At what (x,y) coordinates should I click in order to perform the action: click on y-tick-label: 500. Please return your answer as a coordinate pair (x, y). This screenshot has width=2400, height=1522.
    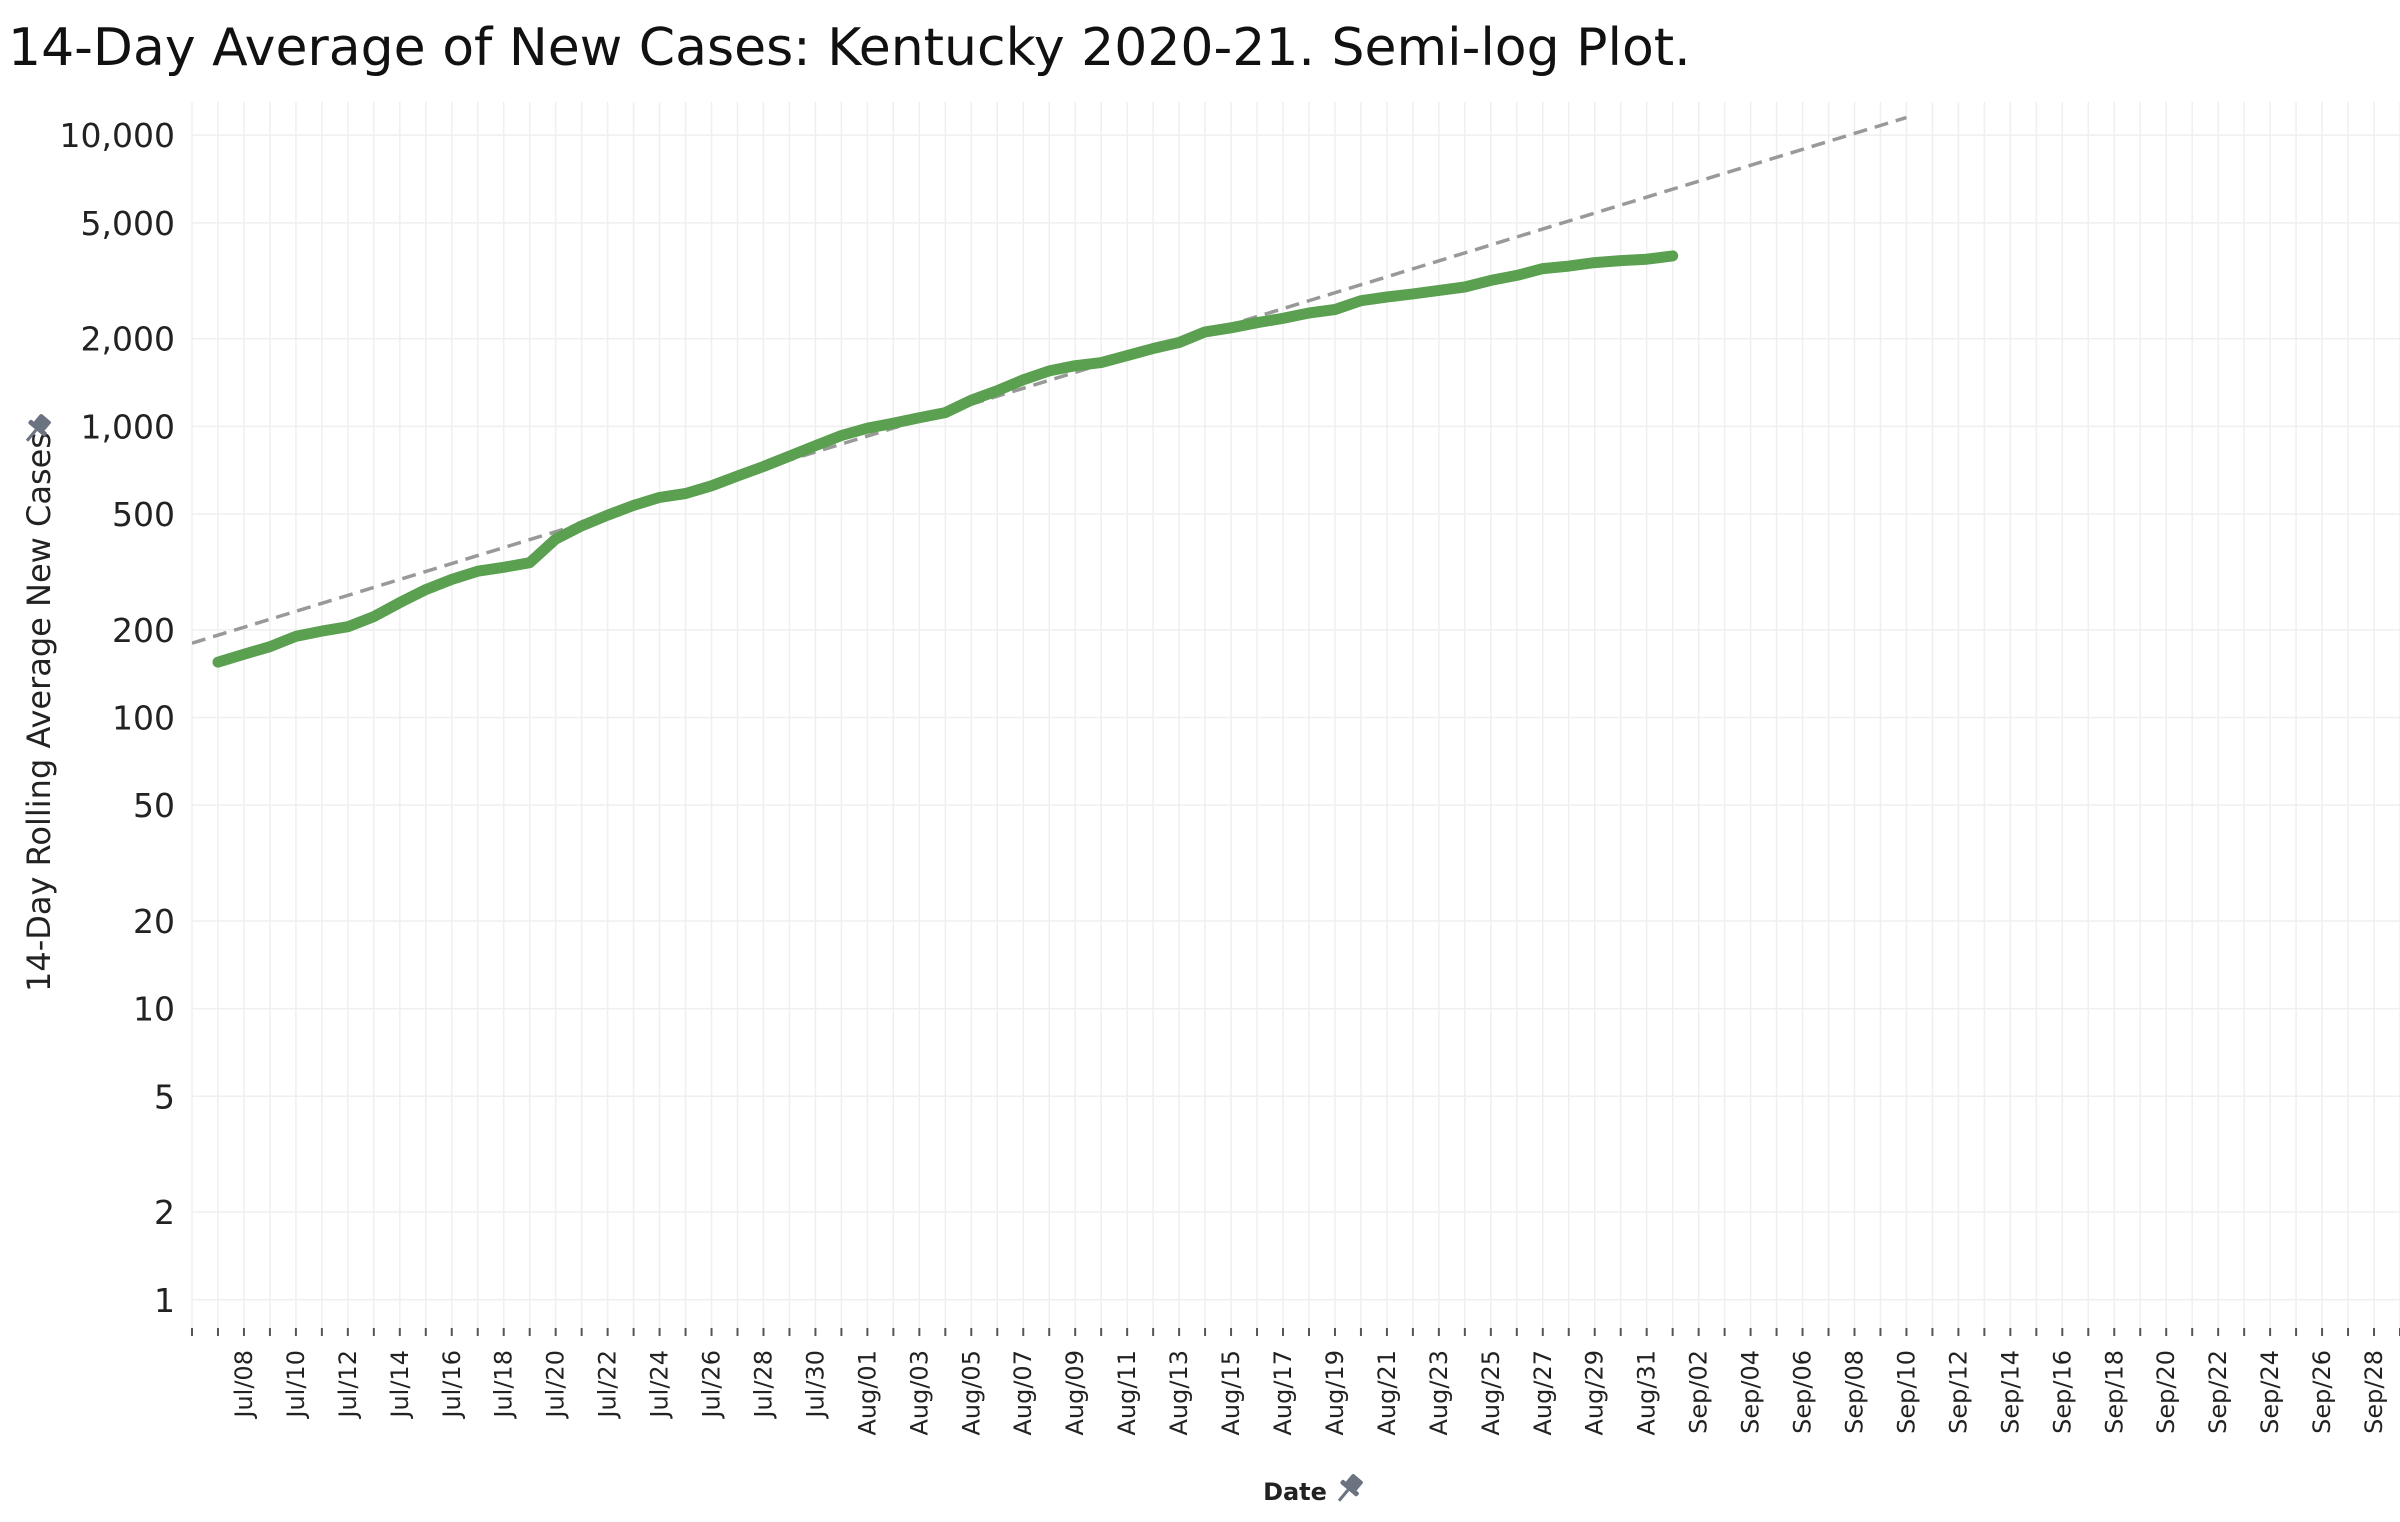
    Looking at the image, I should click on (143, 514).